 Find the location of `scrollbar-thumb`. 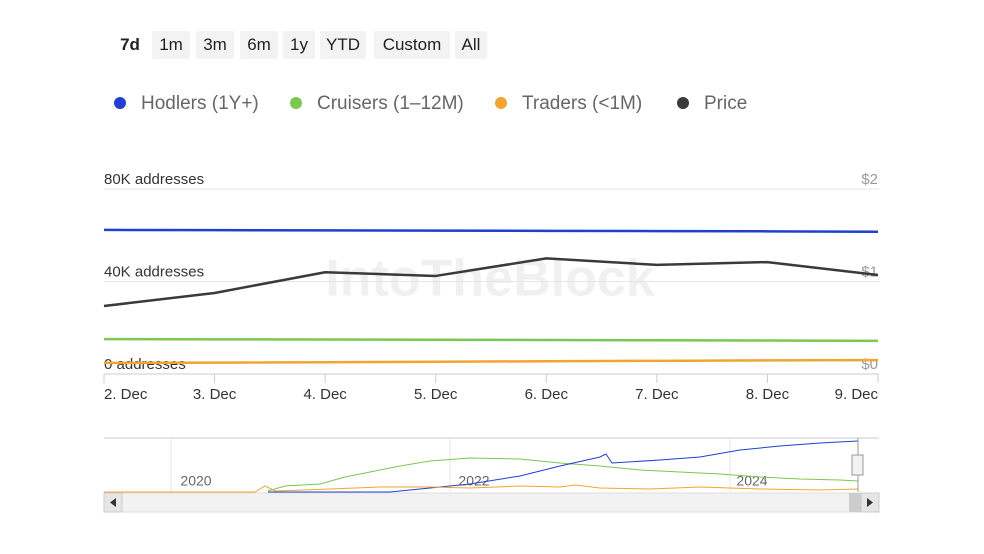

scrollbar-thumb is located at coordinates (855, 502).